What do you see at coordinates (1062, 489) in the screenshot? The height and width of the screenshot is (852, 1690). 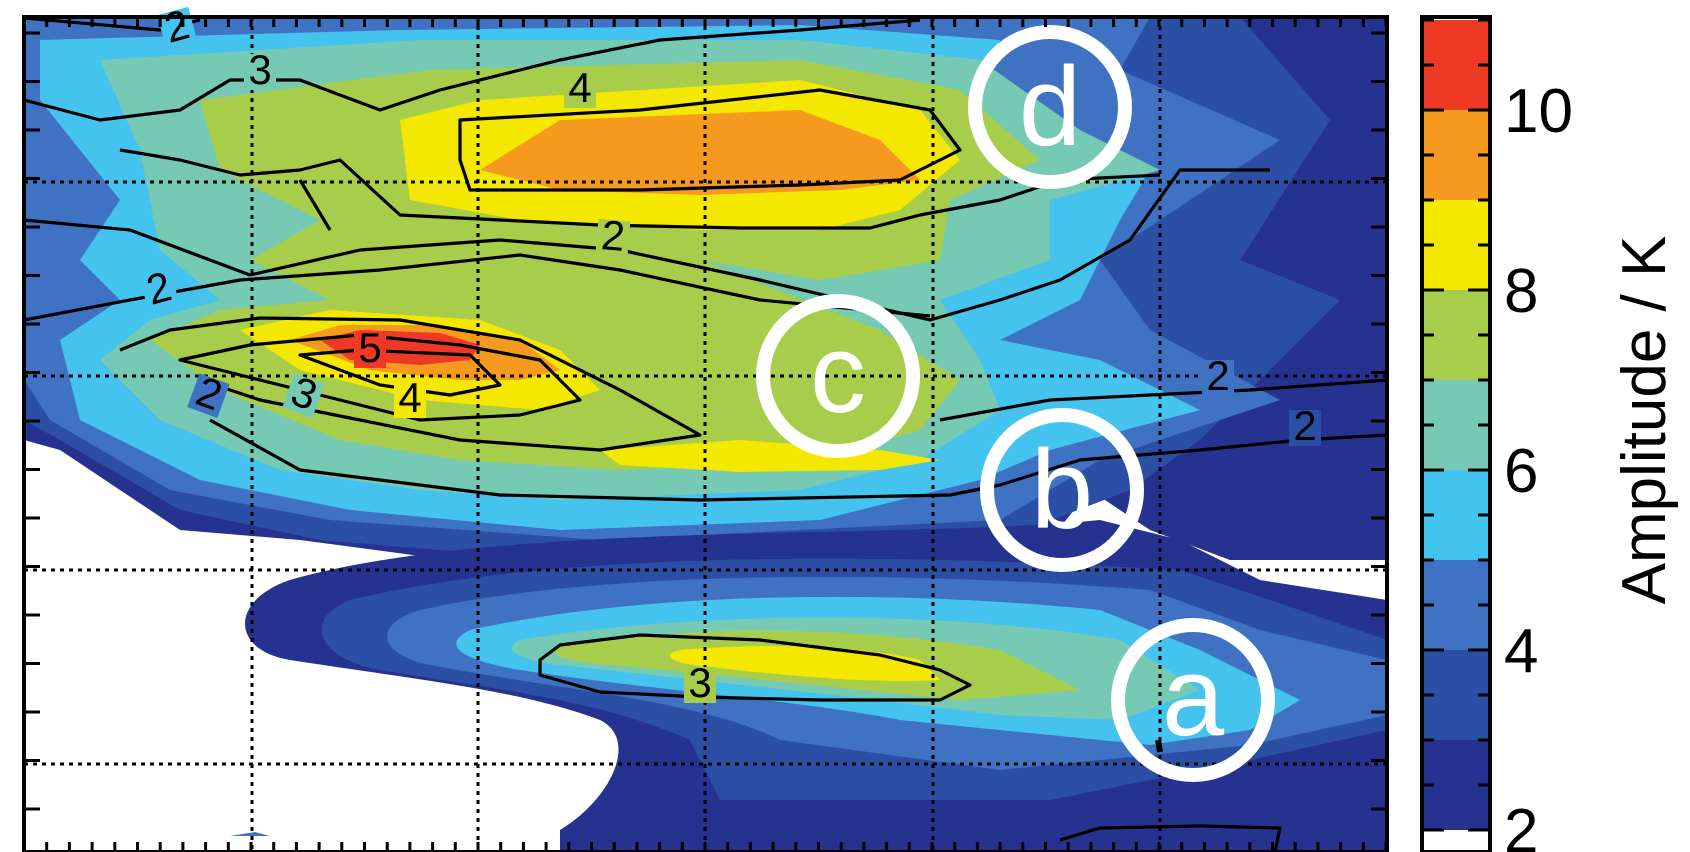 I see `marker-b-label: b` at bounding box center [1062, 489].